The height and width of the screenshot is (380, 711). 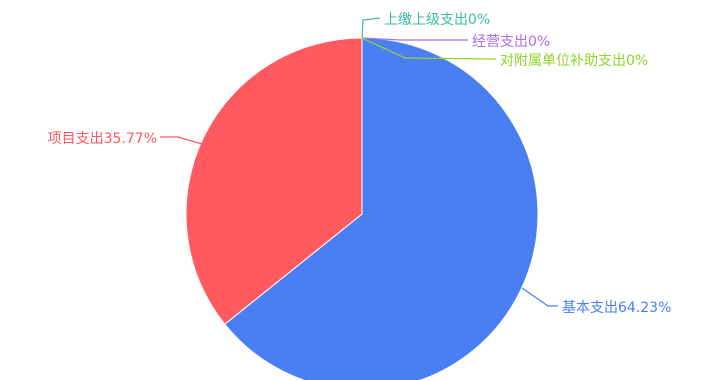 I want to click on slice-label-1: 项目支出35.77%, so click(x=102, y=139).